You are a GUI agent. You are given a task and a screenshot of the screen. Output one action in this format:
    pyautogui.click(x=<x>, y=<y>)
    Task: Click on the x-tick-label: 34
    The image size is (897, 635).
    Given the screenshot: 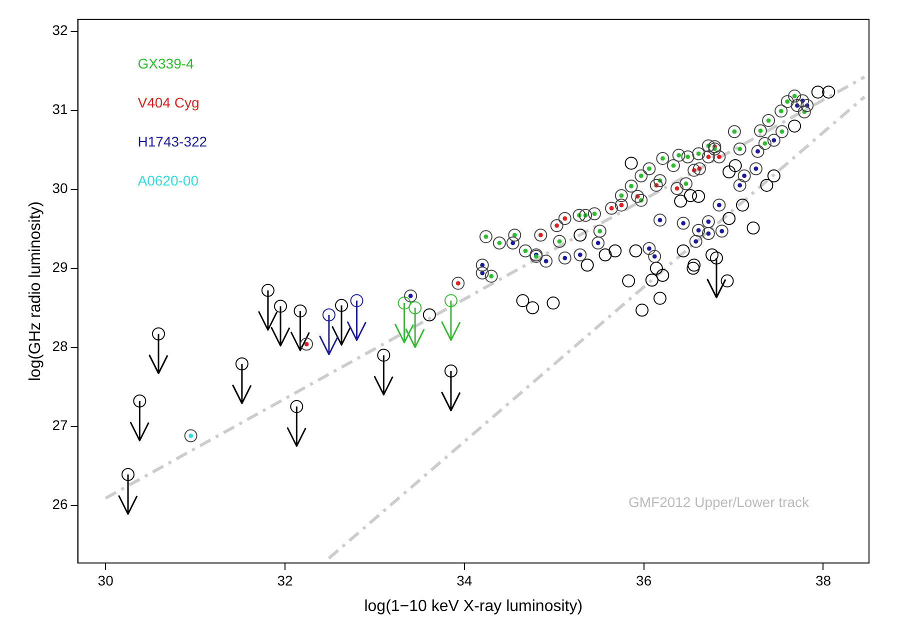 What is the action you would take?
    pyautogui.click(x=464, y=580)
    